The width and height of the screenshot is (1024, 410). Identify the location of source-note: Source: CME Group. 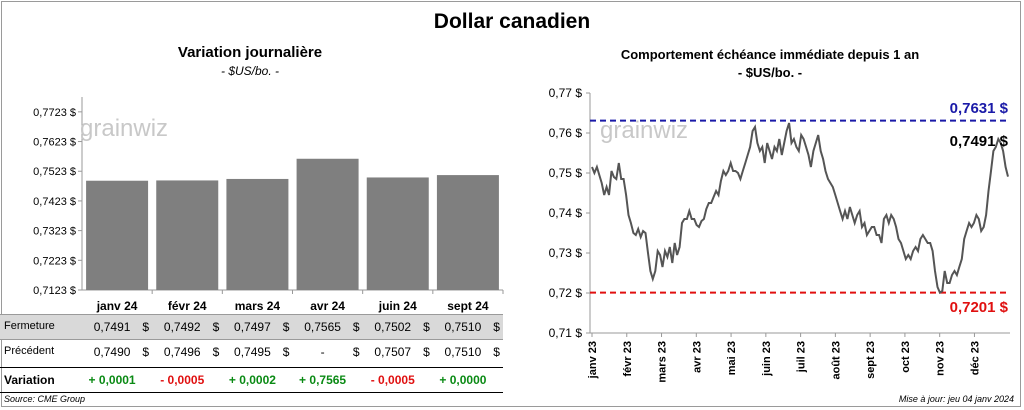
(45, 399).